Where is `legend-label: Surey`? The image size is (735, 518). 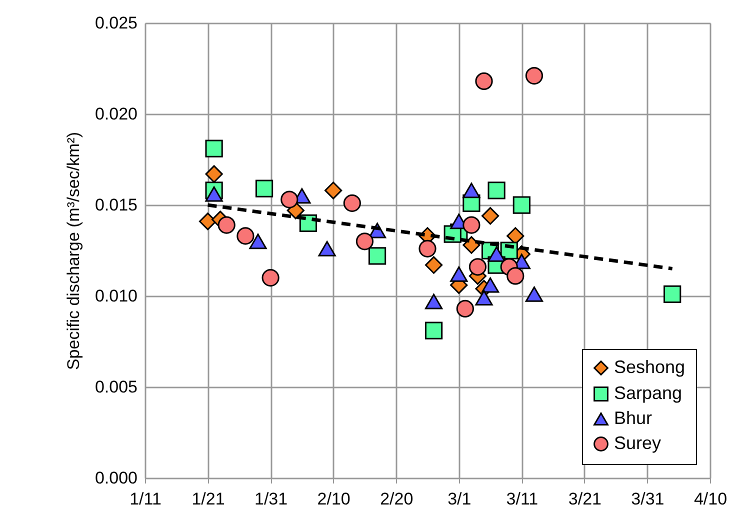 legend-label: Surey is located at coordinates (638, 443).